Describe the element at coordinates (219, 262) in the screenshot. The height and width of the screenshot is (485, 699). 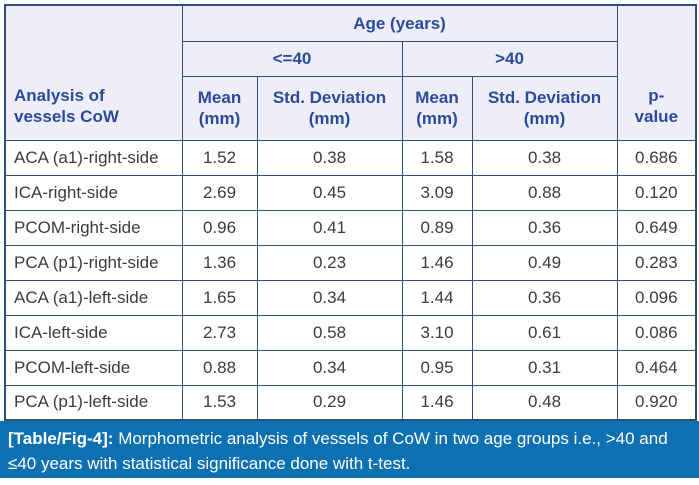
I see `cell-mean-le40: 1.36` at that location.